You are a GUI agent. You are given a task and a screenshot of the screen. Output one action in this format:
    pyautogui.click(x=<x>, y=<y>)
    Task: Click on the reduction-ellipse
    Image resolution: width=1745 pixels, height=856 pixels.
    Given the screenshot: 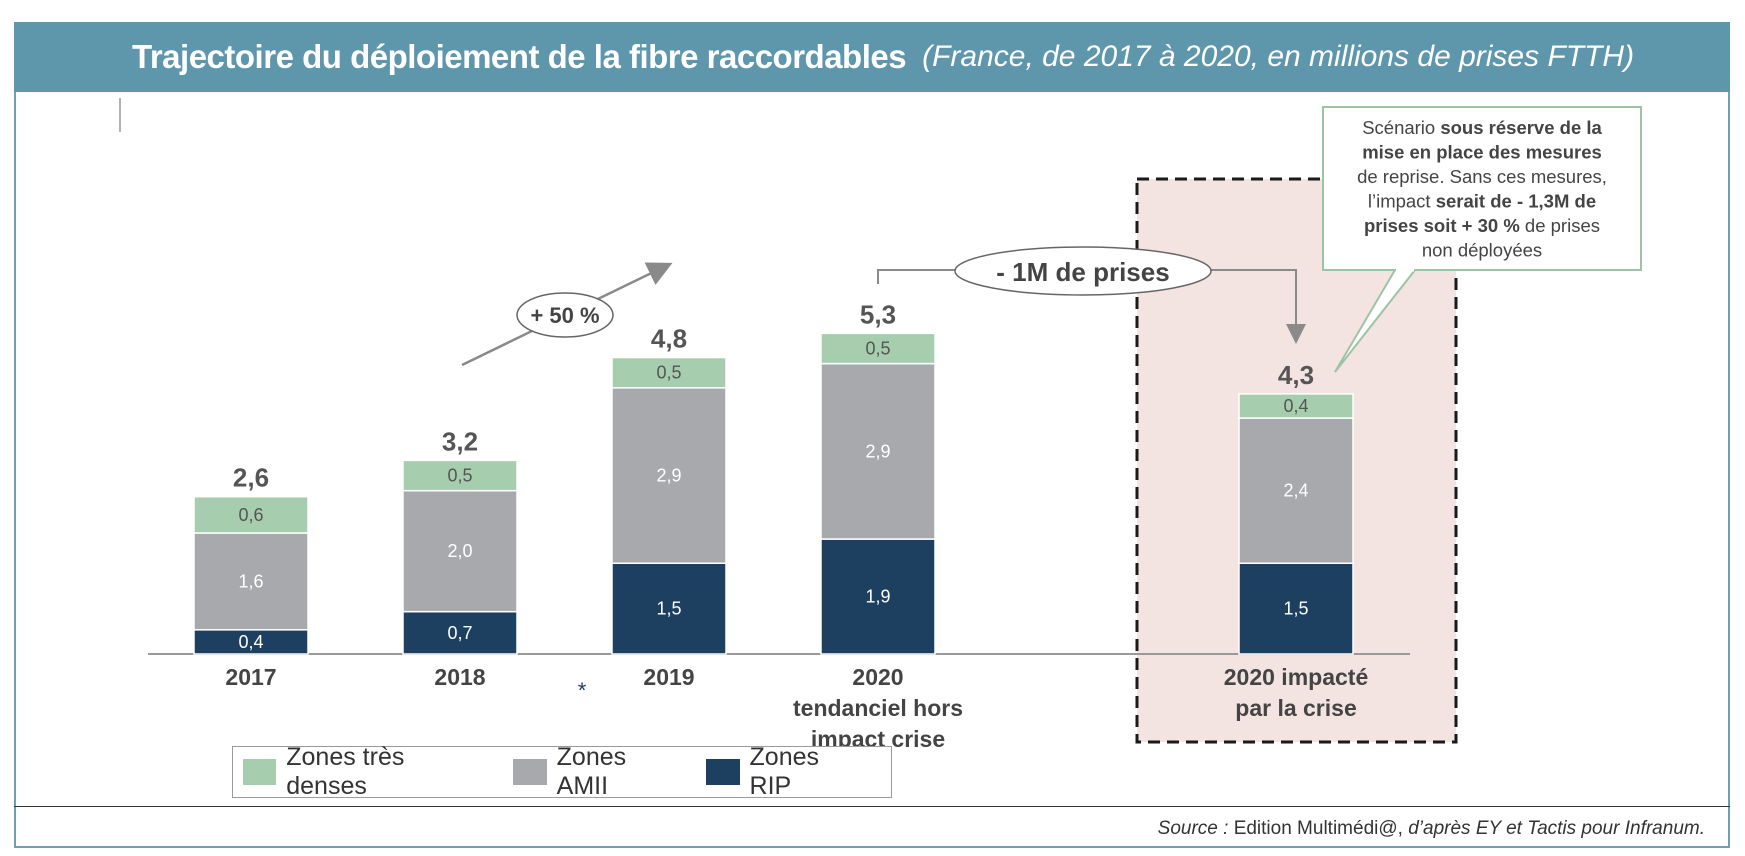 What is the action you would take?
    pyautogui.click(x=1083, y=271)
    